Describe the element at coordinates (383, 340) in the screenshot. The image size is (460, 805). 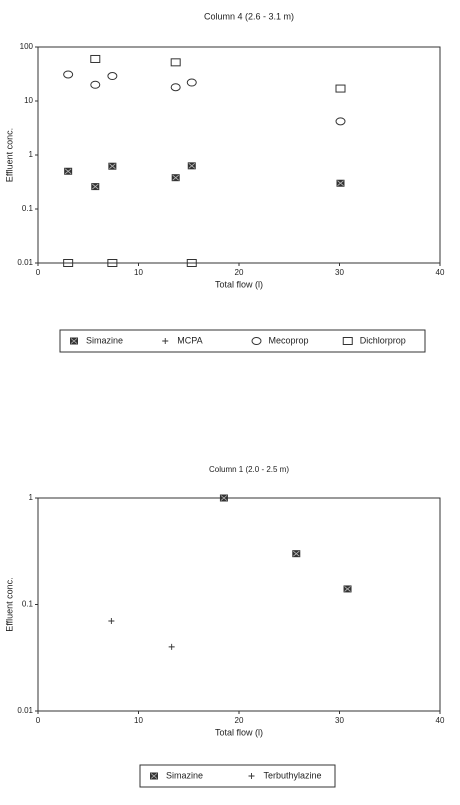
I see `legend-label: Dichlorprop` at that location.